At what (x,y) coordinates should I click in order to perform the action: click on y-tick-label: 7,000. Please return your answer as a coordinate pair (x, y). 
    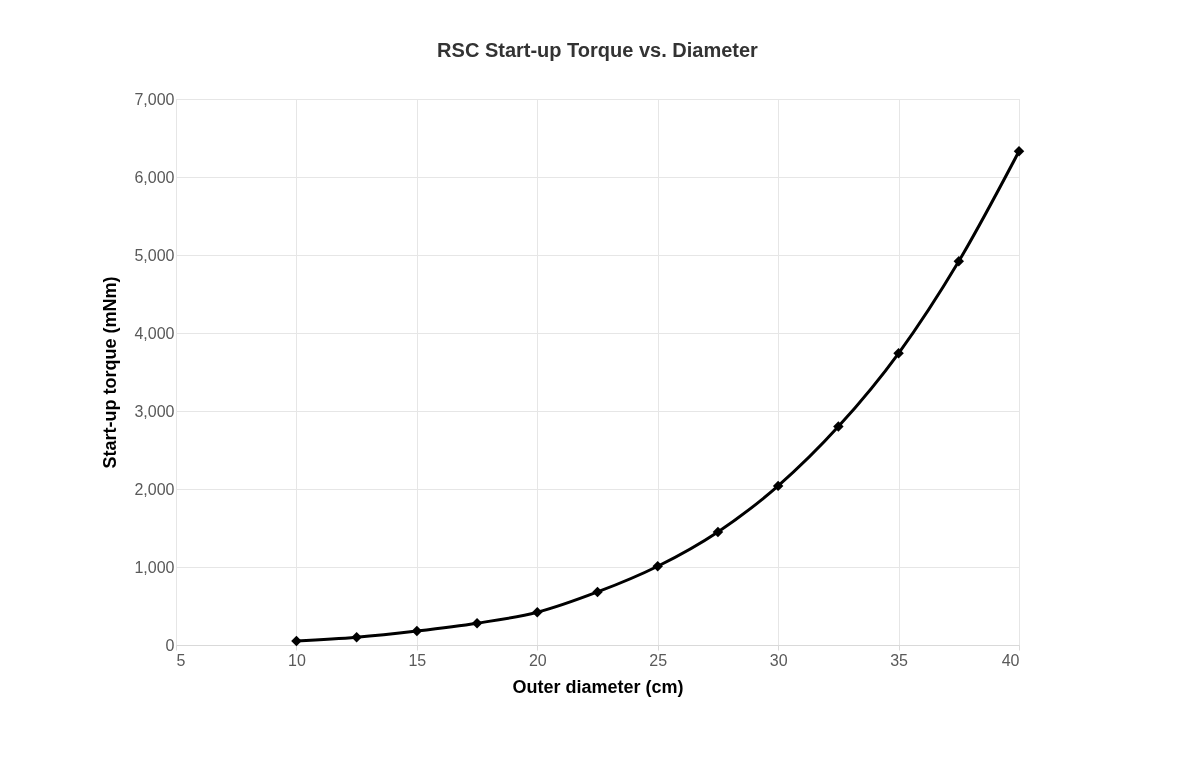
    Looking at the image, I should click on (154, 99).